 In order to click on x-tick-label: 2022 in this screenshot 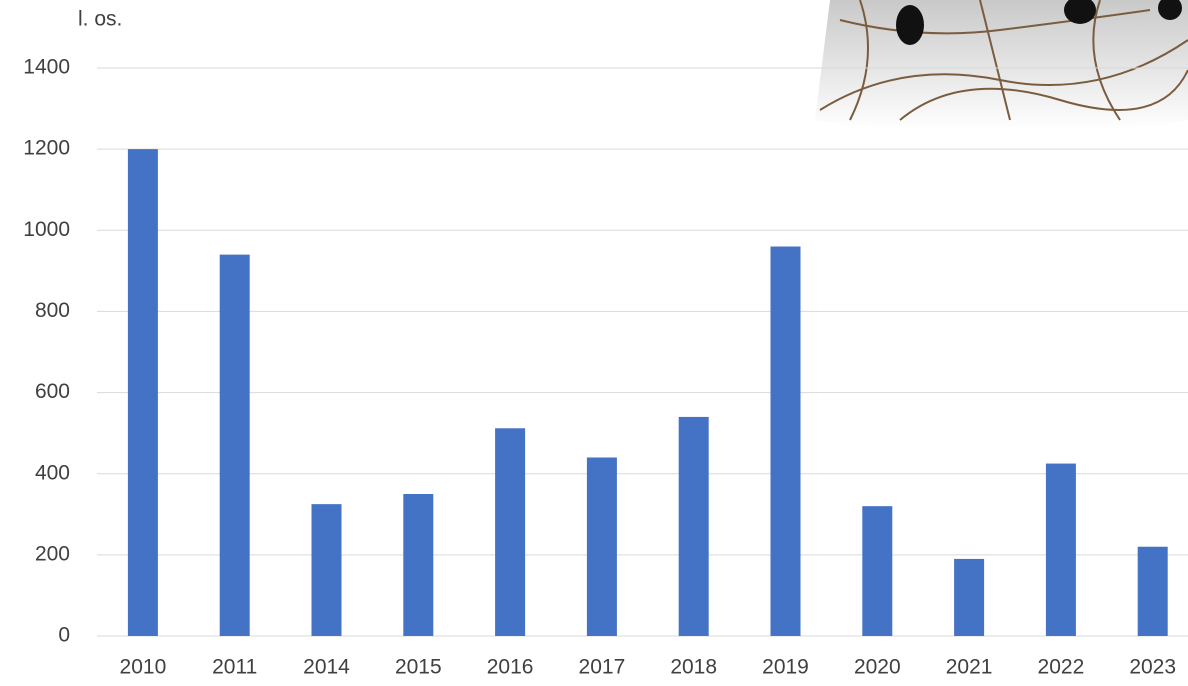, I will do `click(1061, 667)`.